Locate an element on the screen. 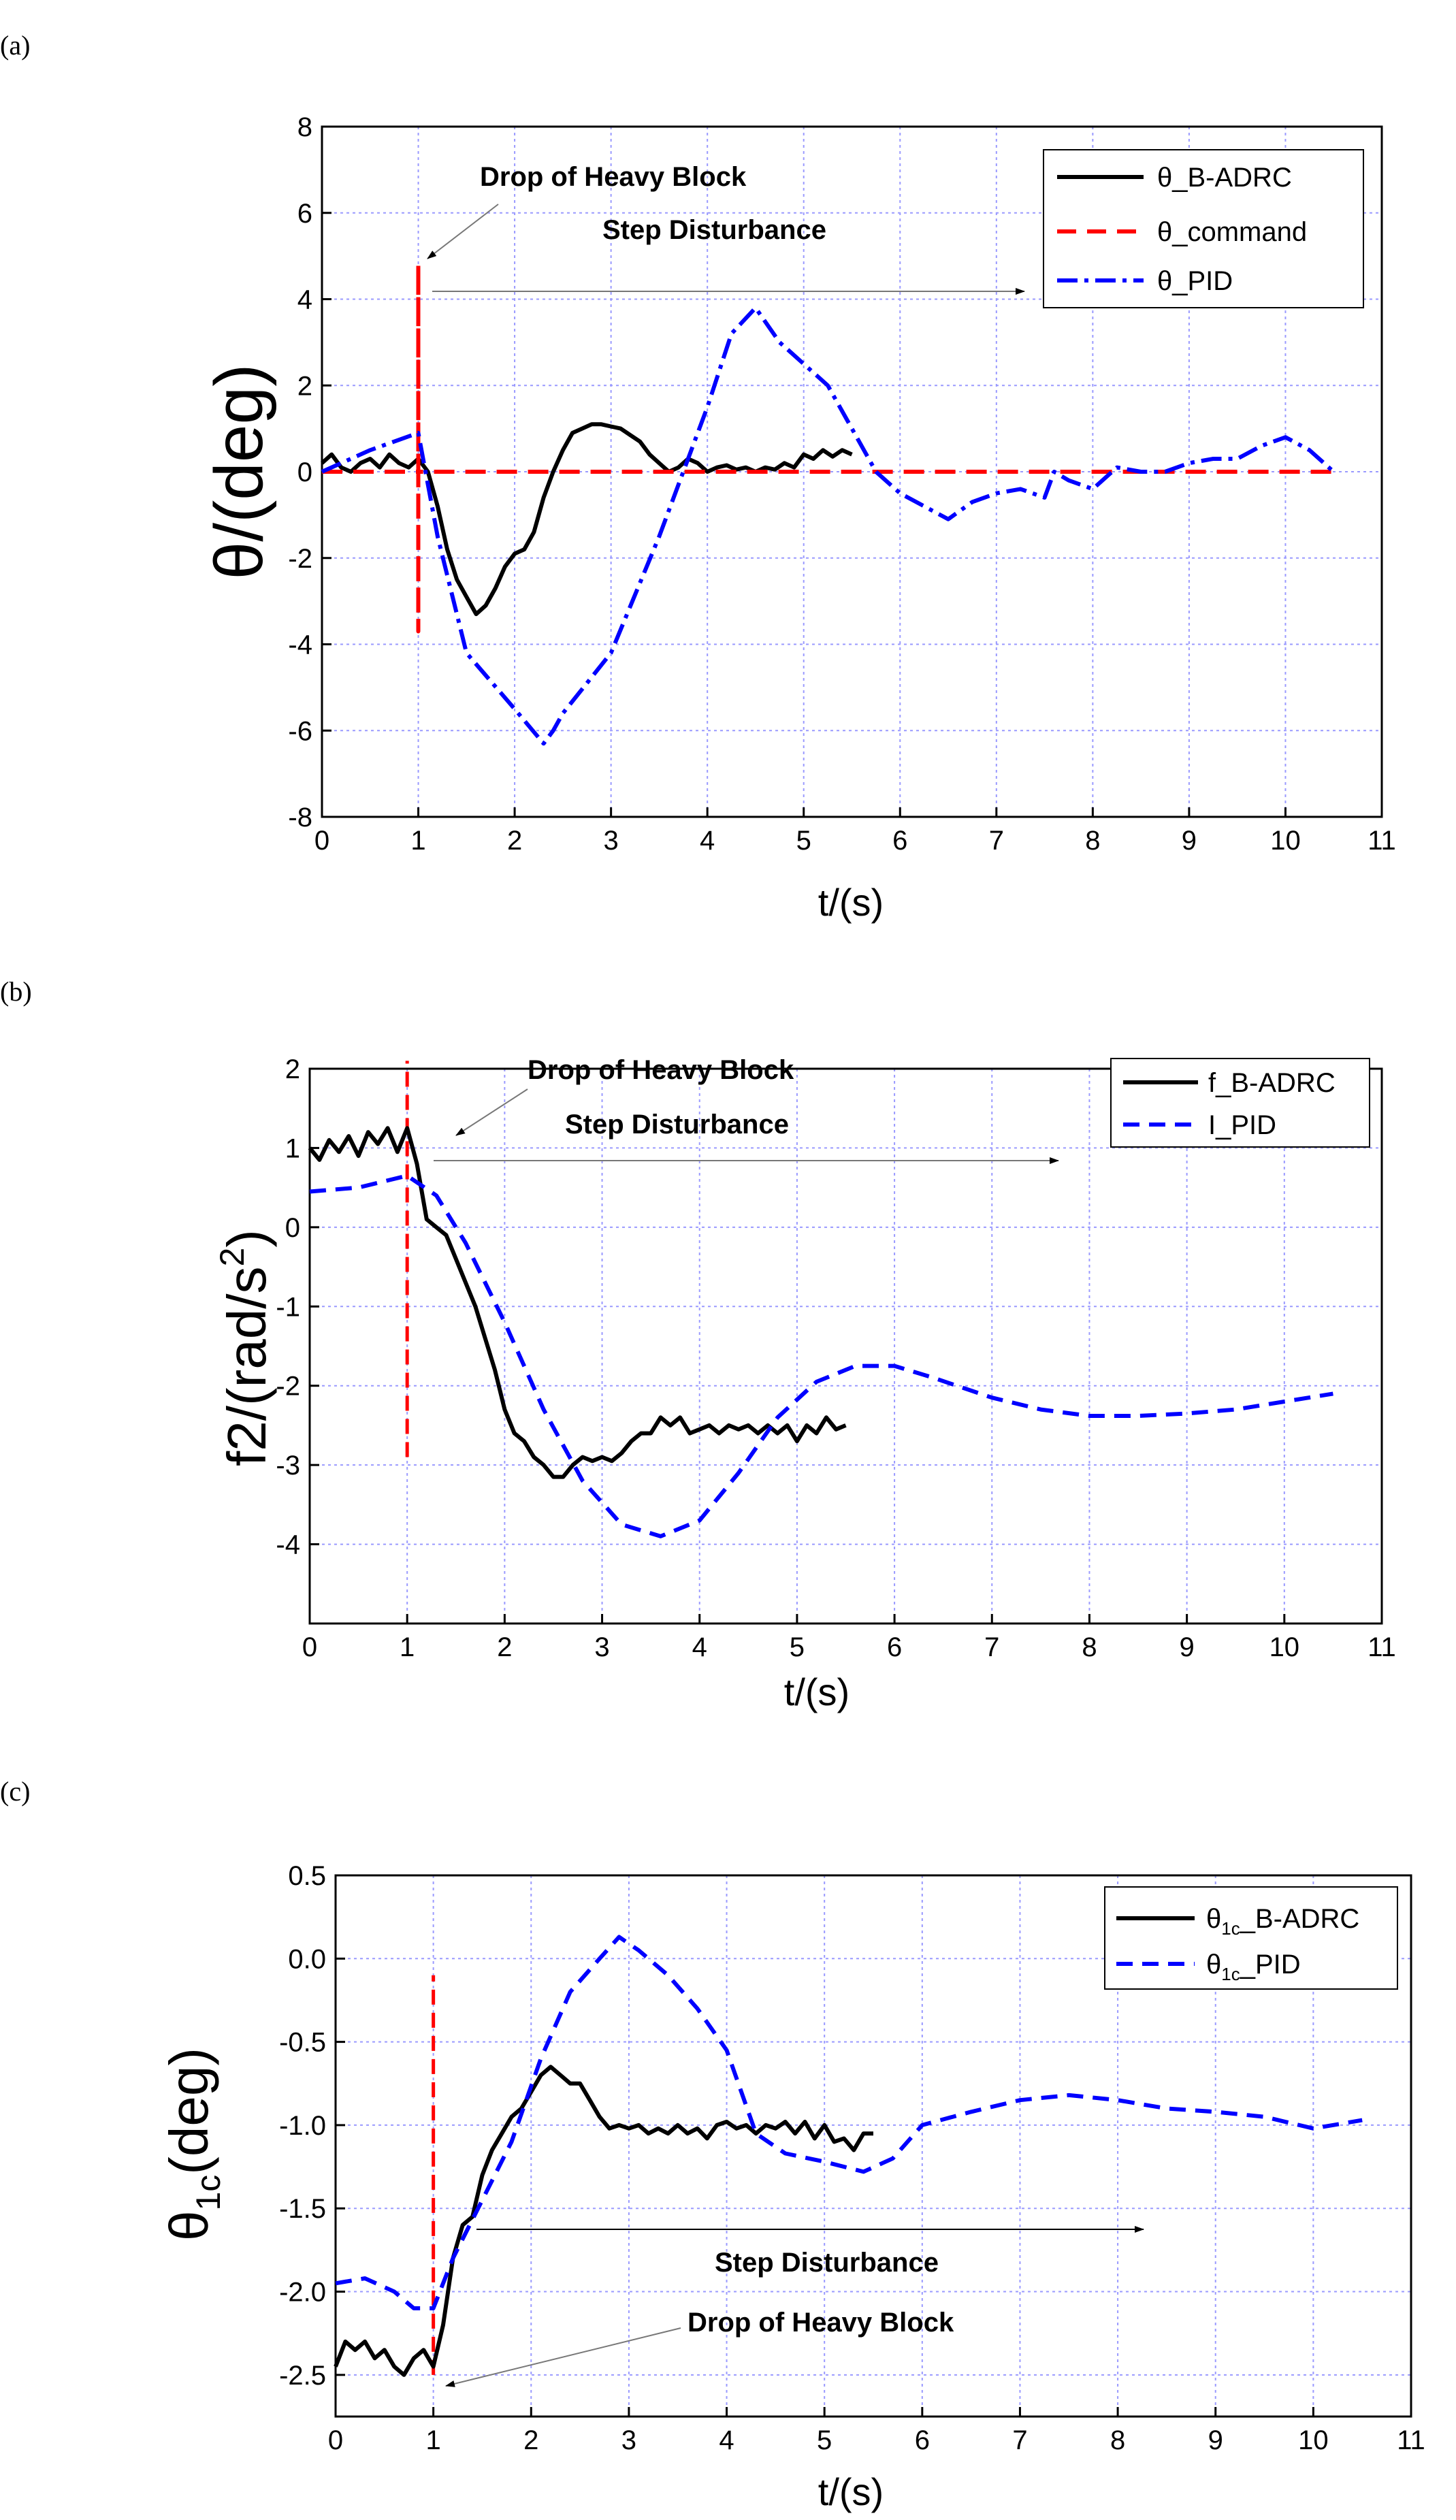 This screenshot has width=1456, height=2520. series-a is located at coordinates (829, 504).